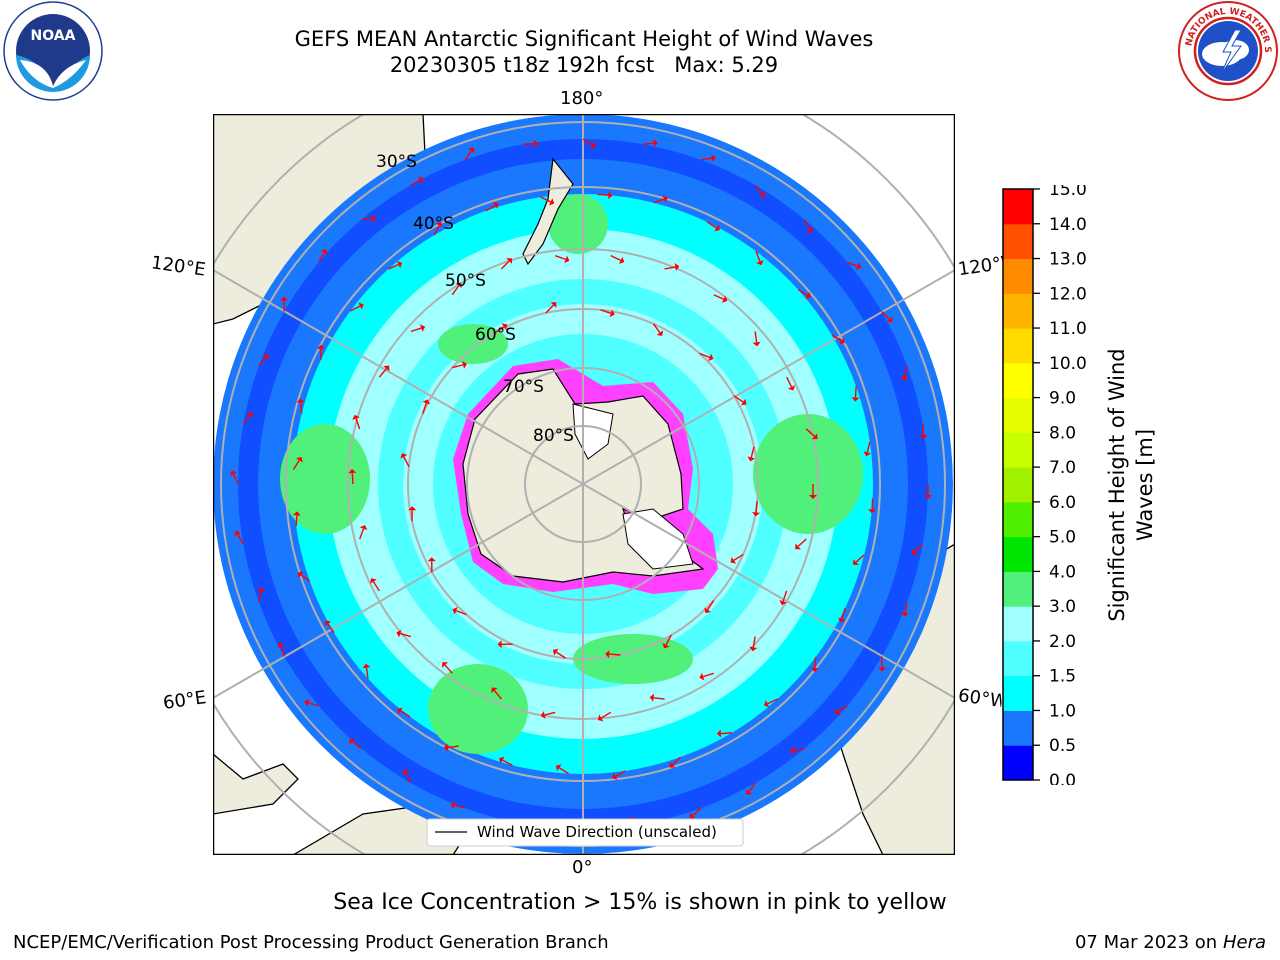 The height and width of the screenshot is (960, 1280). I want to click on colorbar-tick-label: 10.0, so click(1068, 364).